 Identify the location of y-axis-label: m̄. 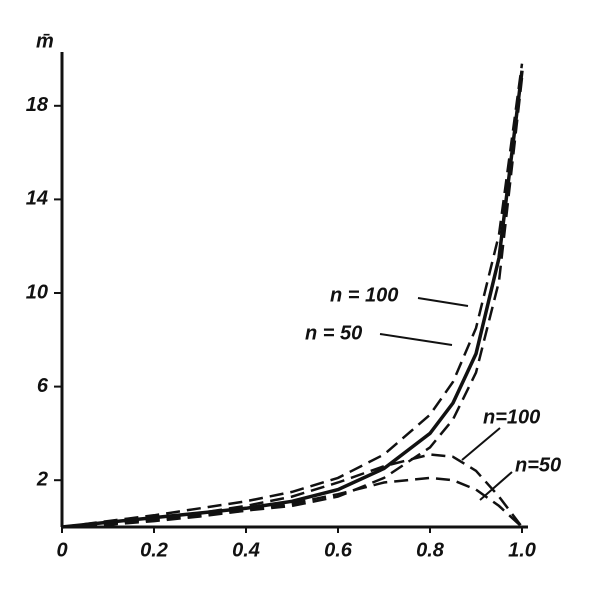
(45, 41).